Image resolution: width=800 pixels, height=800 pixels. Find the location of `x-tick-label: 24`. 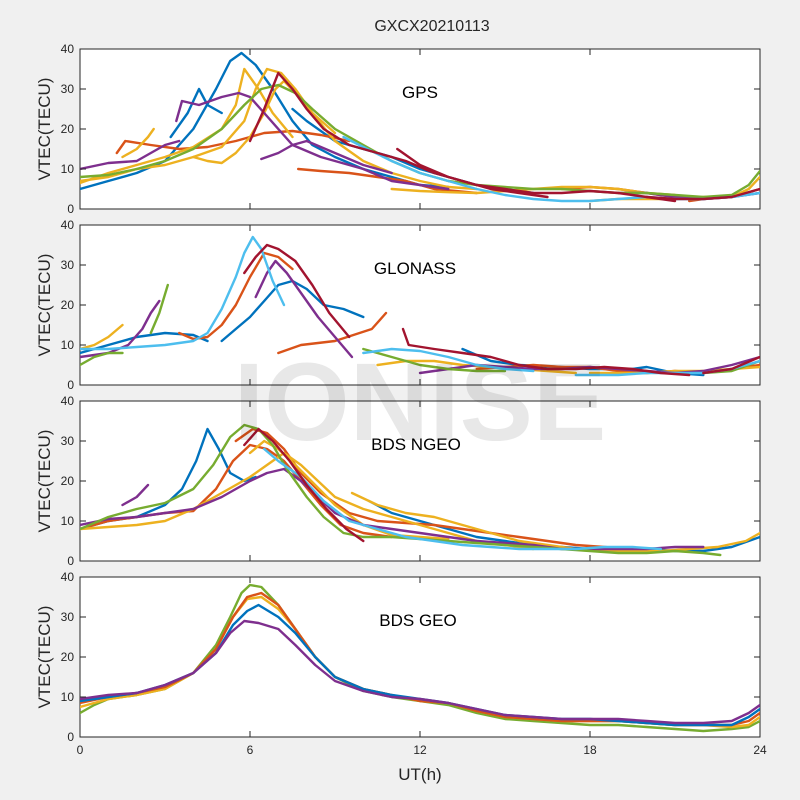

x-tick-label: 24 is located at coordinates (760, 750).